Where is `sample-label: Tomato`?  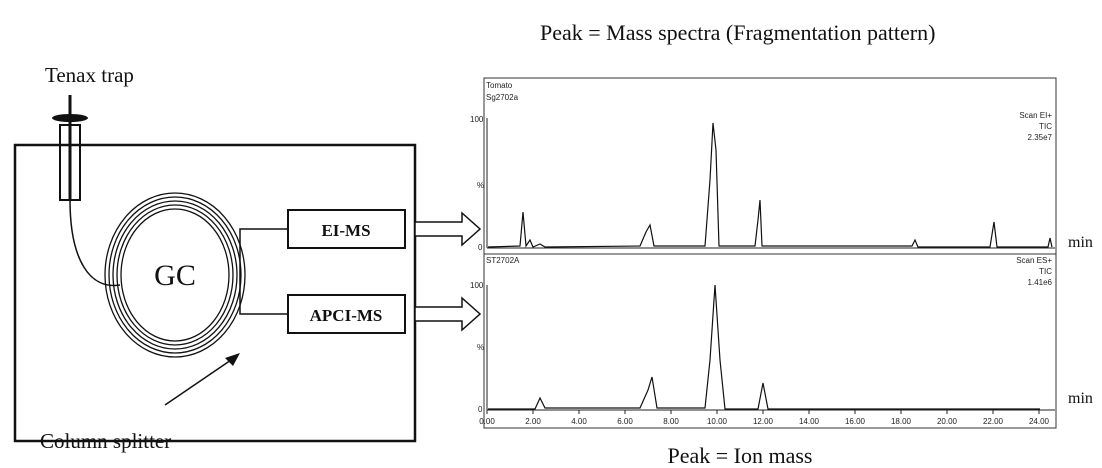 sample-label: Tomato is located at coordinates (499, 85).